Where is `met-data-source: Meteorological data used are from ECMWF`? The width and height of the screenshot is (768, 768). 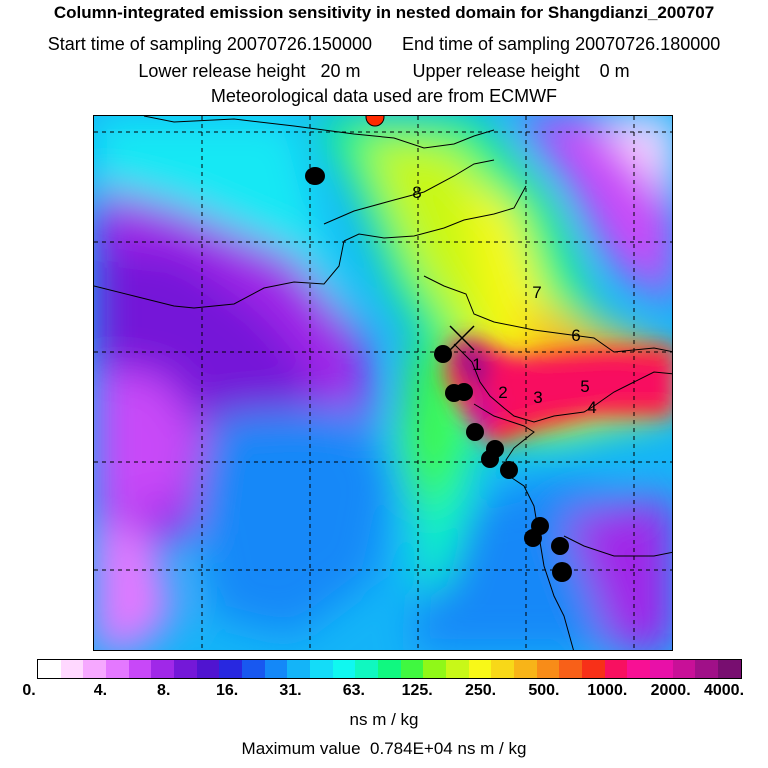 met-data-source: Meteorological data used are from ECMWF is located at coordinates (384, 96).